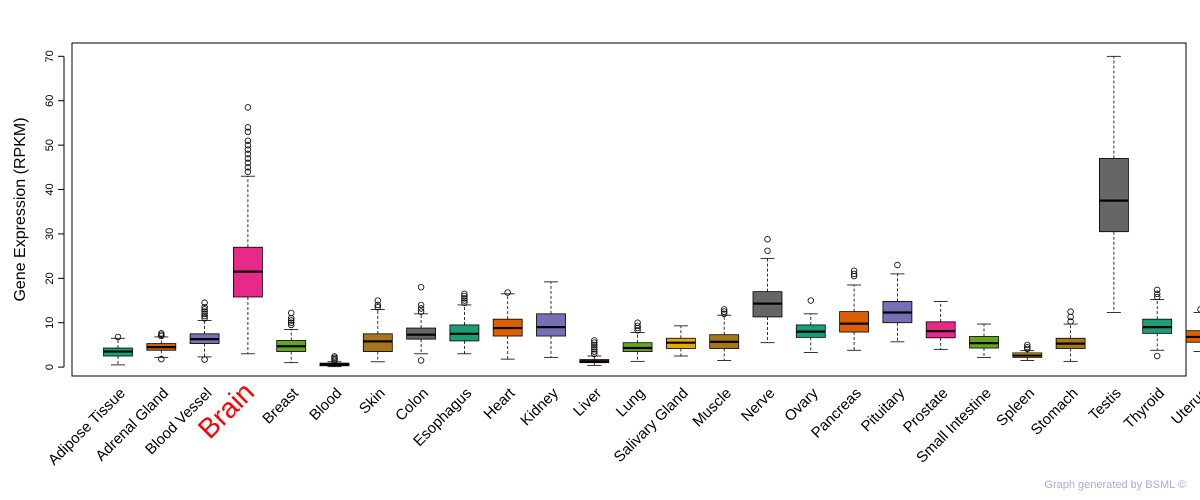 This screenshot has height=500, width=1200. What do you see at coordinates (20, 209) in the screenshot?
I see `y-axis-title: Gene Expression (RPKM)` at bounding box center [20, 209].